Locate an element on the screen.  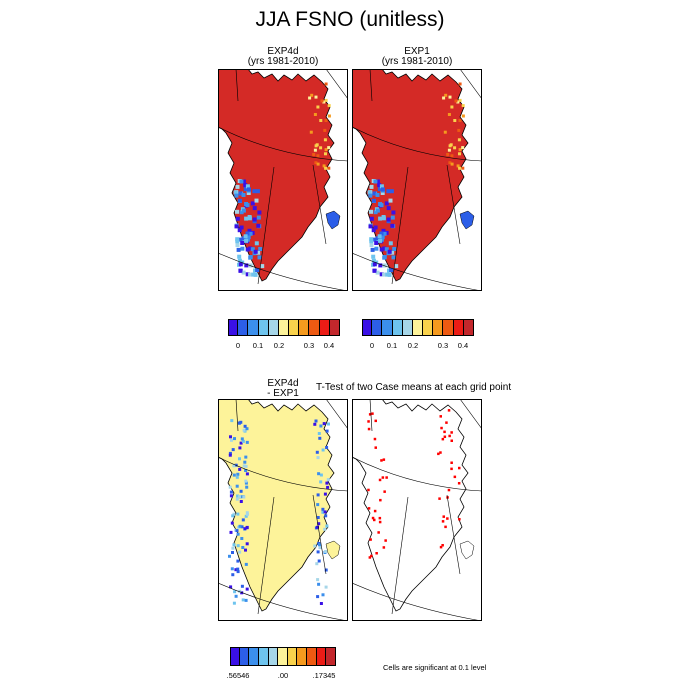
cb1-tick-3: 0.3 is located at coordinates (309, 345).